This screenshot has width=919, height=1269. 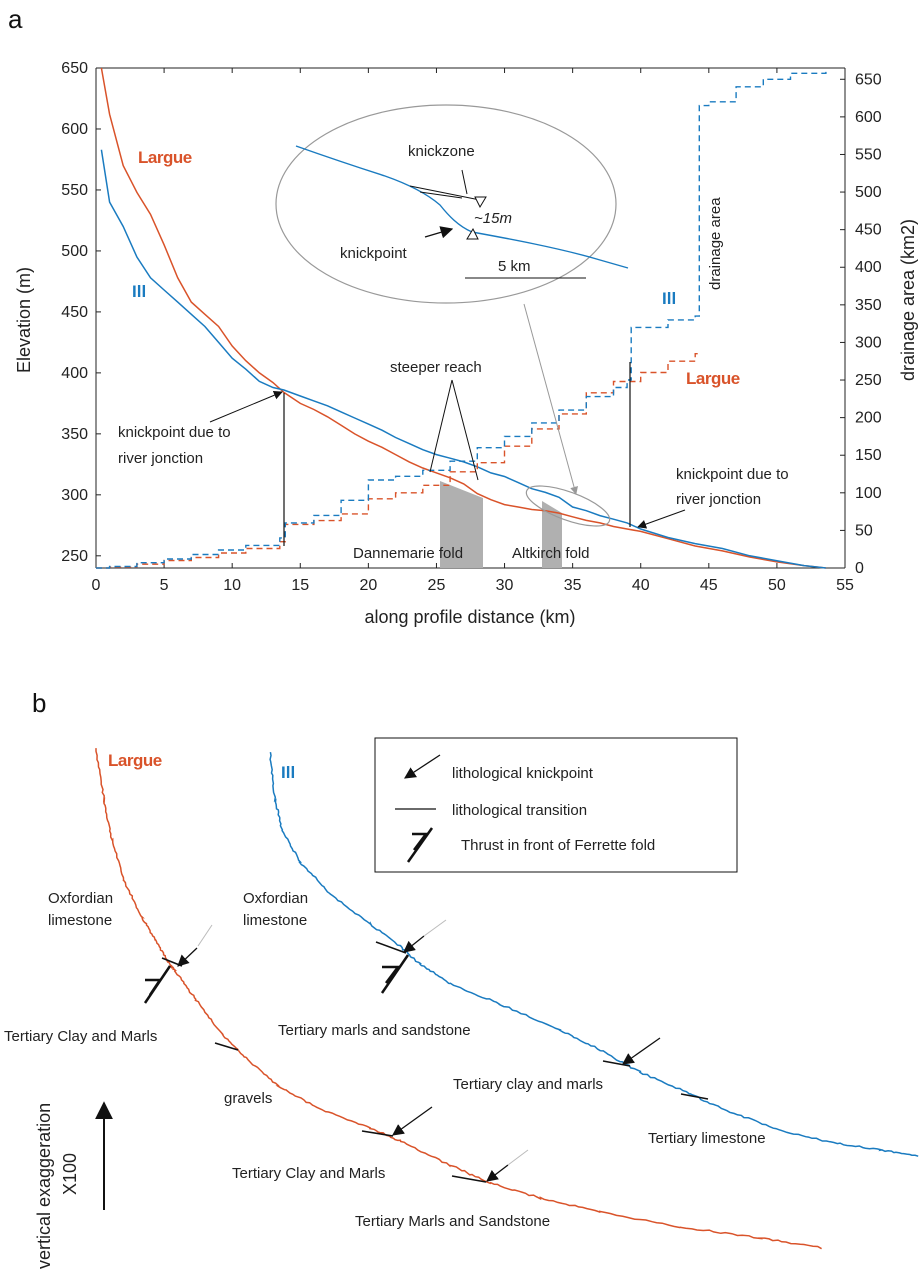 What do you see at coordinates (74, 68) in the screenshot?
I see `y-tick-label: 650` at bounding box center [74, 68].